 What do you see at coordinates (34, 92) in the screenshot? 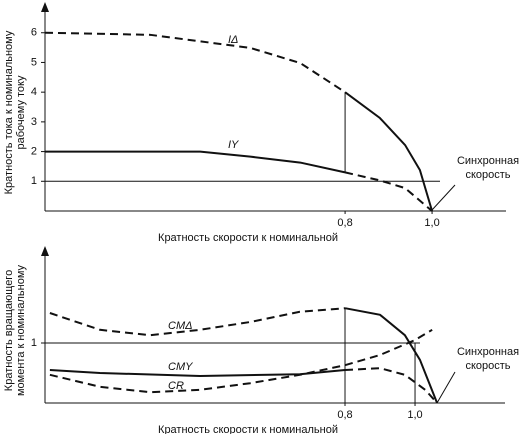
I see `y-tick-label: 4` at bounding box center [34, 92].